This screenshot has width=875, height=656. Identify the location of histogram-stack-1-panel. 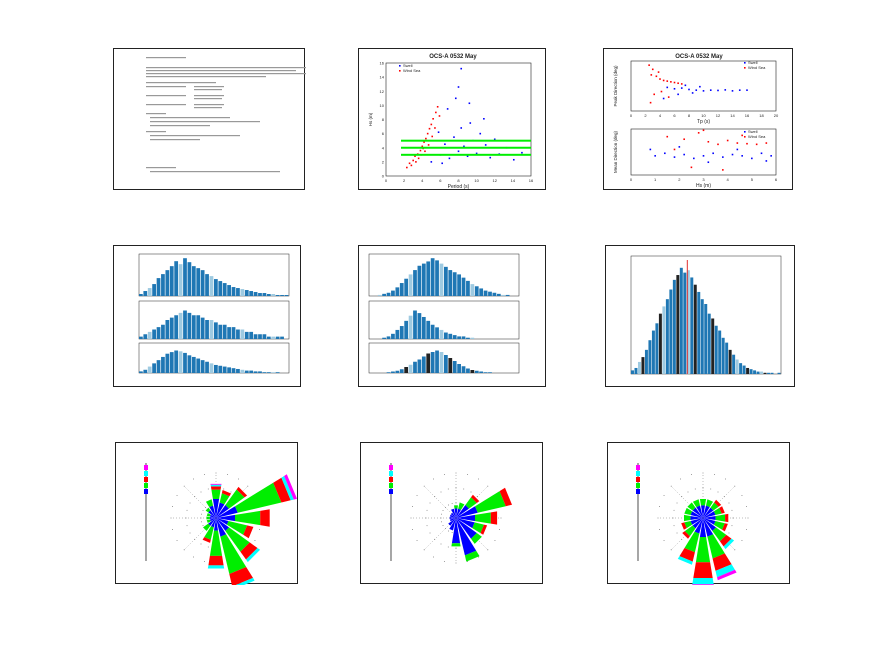
(207, 316).